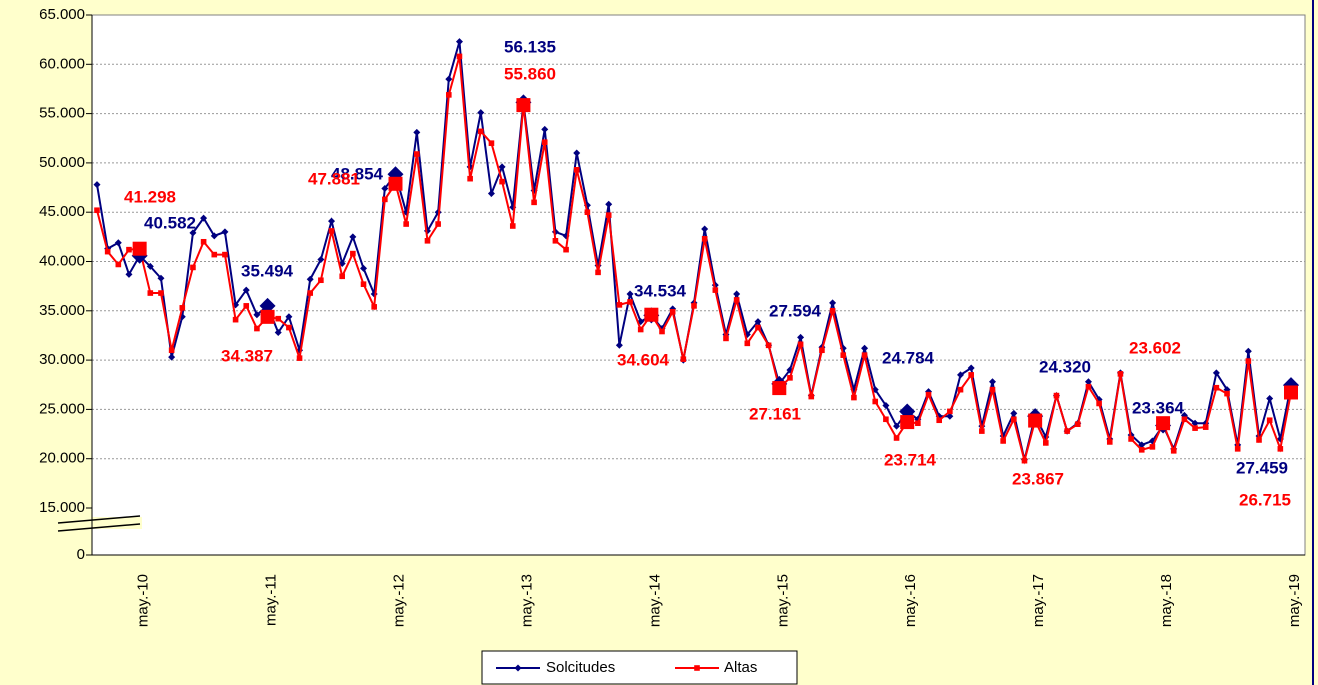  I want to click on data-label: 27.459, so click(1262, 467).